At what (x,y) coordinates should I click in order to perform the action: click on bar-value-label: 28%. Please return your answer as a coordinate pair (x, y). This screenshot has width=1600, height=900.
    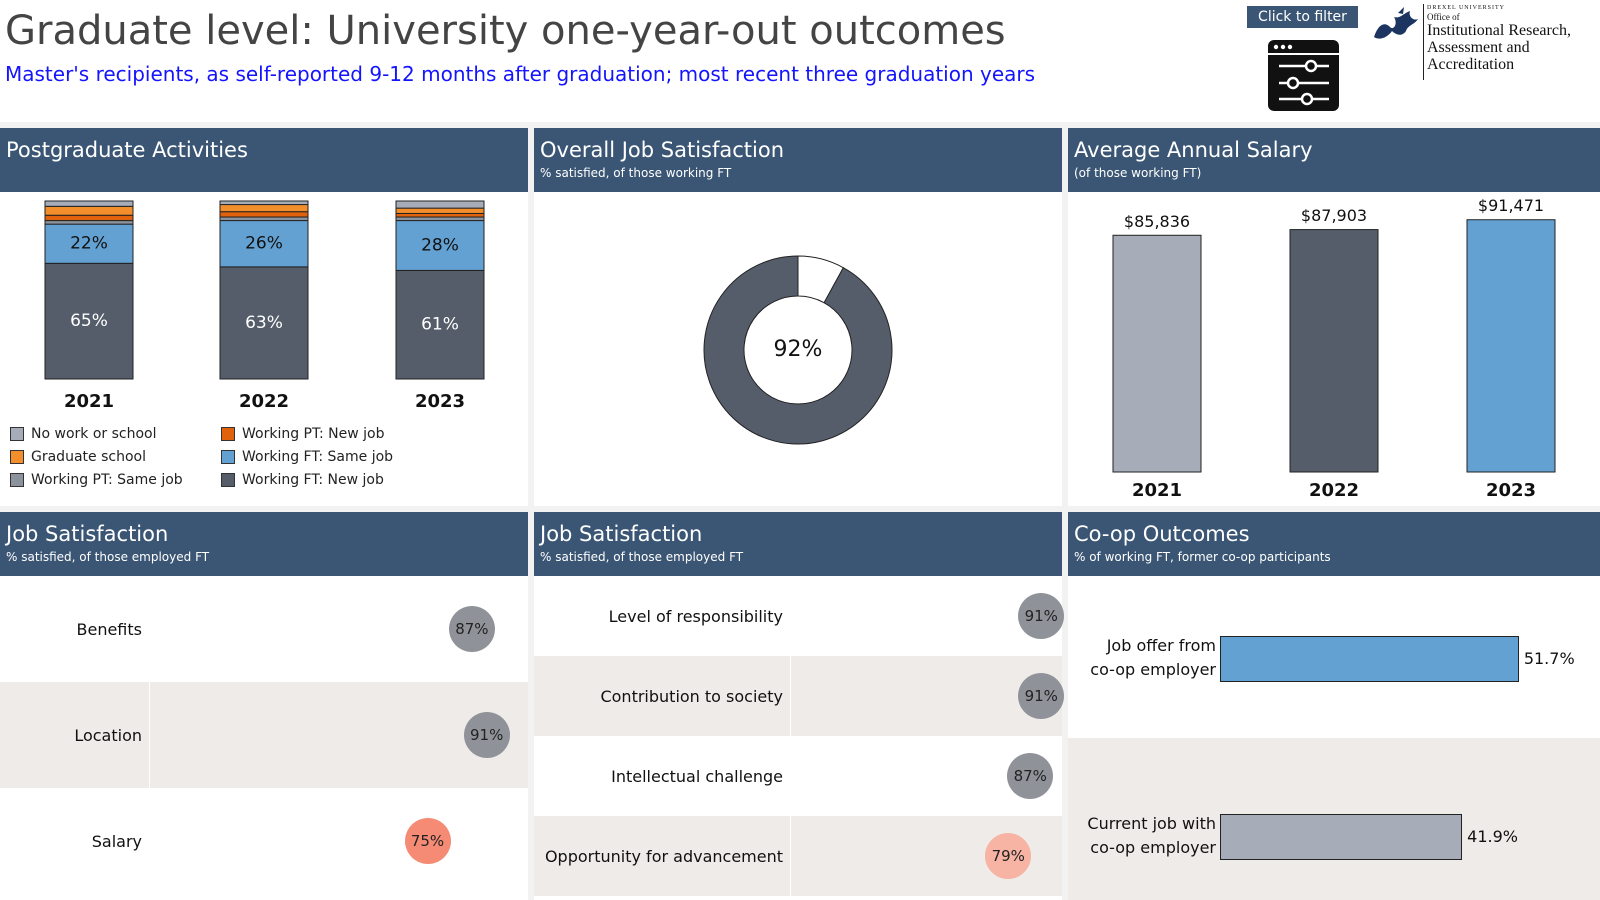
    Looking at the image, I should click on (440, 246).